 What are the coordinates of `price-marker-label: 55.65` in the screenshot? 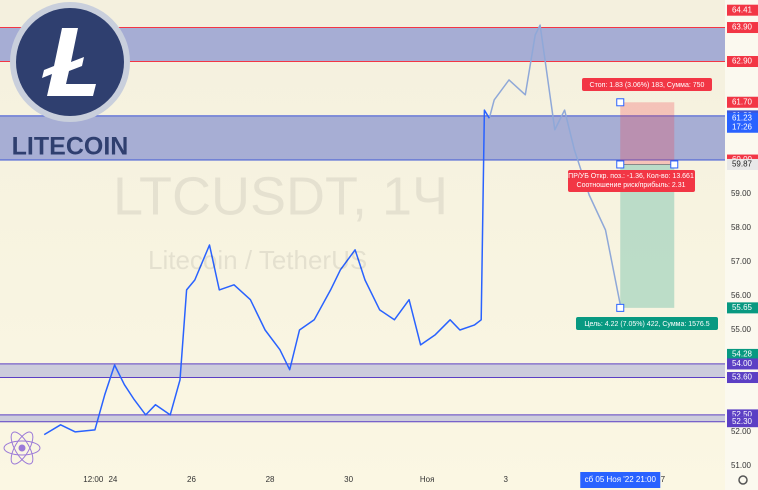 It's located at (742, 307).